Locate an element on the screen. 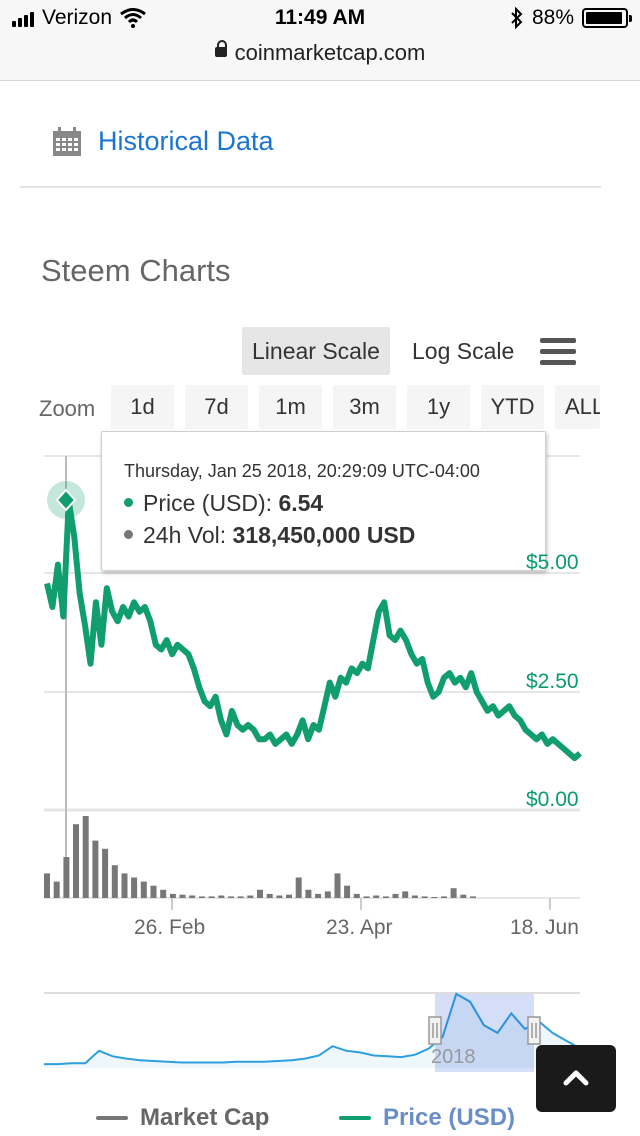 The image size is (640, 1136). navigator-handle-left is located at coordinates (435, 1030).